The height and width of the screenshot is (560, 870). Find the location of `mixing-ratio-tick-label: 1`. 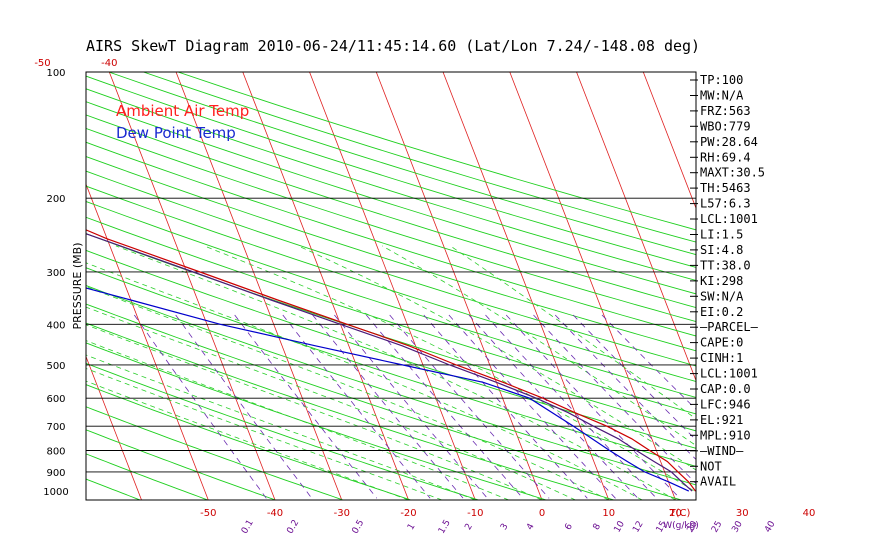

mixing-ratio-tick-label: 1 is located at coordinates (412, 527).